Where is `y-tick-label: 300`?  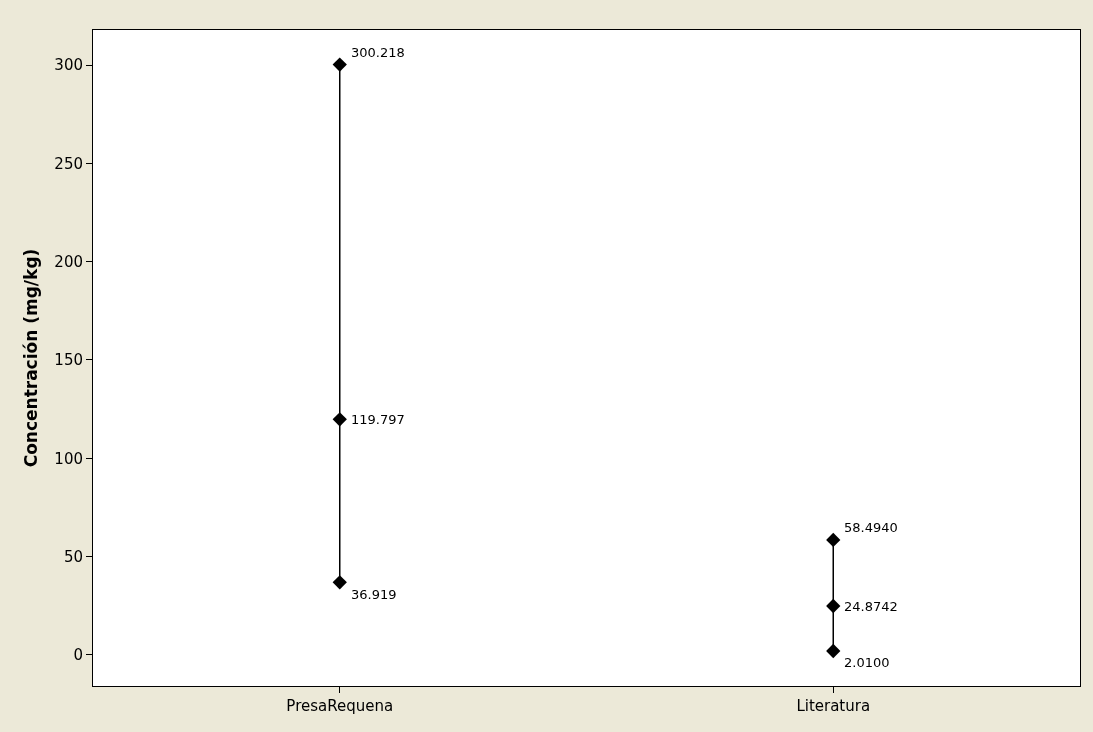 y-tick-label: 300 is located at coordinates (68, 65).